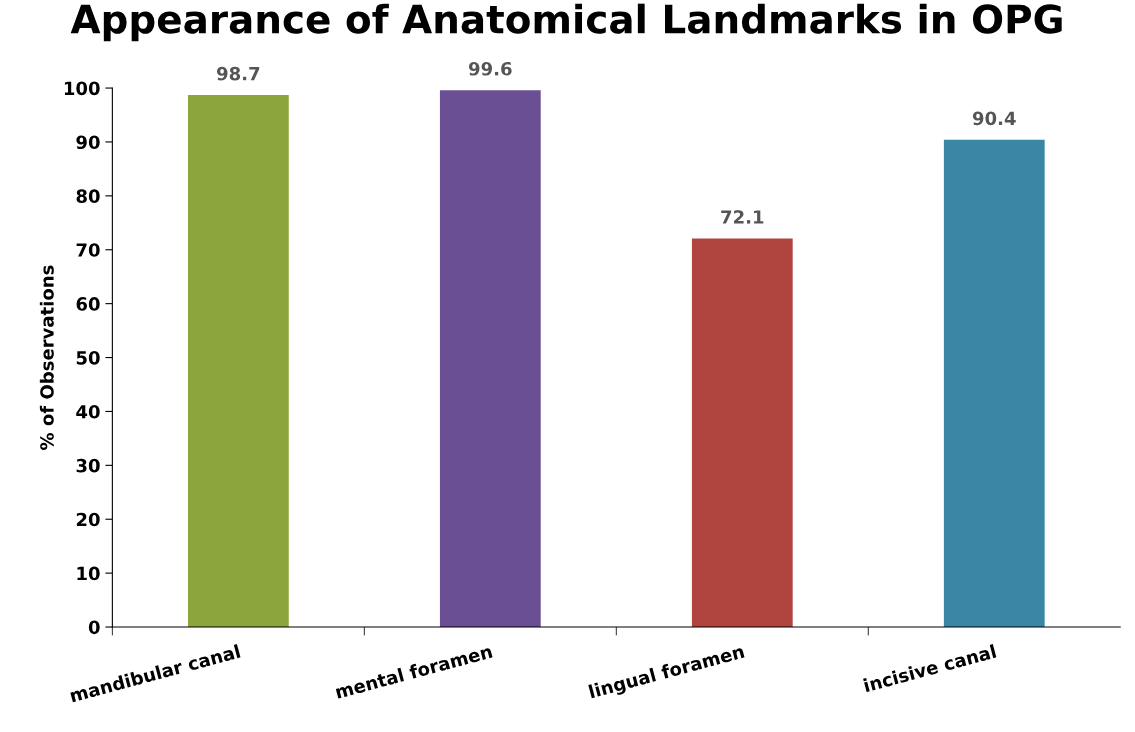 The image size is (1135, 732). I want to click on y-tick-label: 40, so click(88, 411).